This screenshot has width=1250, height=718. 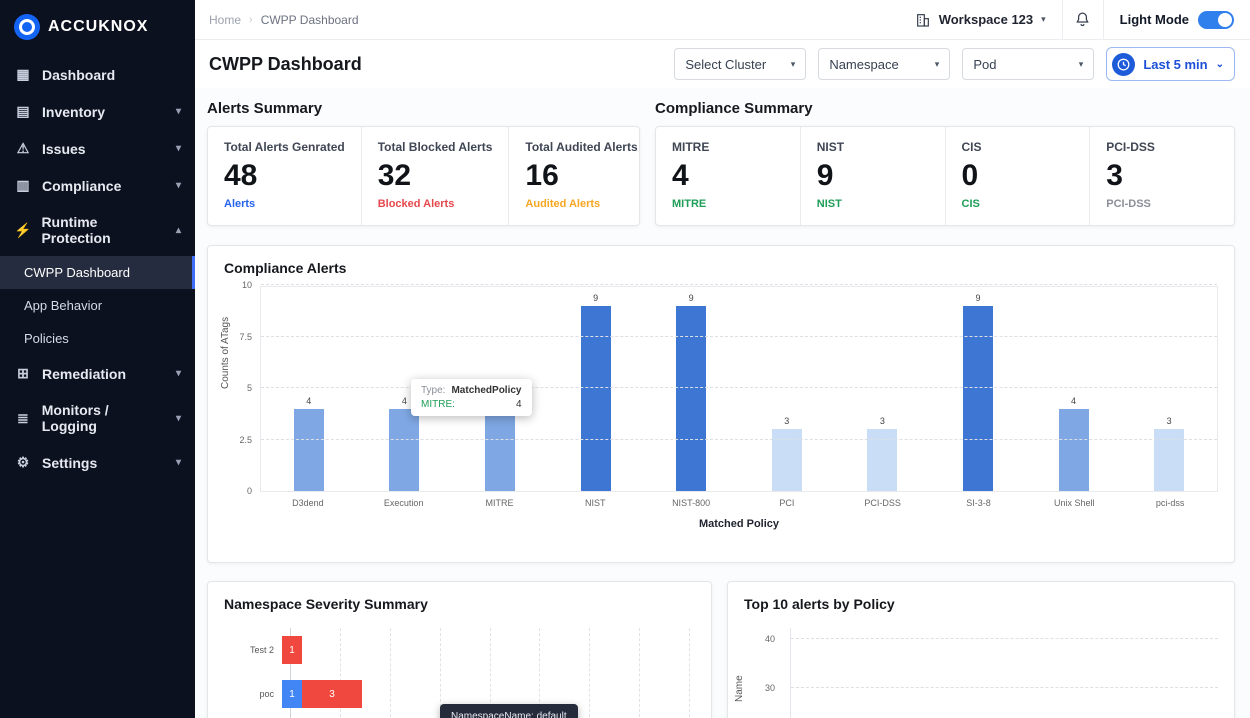 What do you see at coordinates (74, 111) in the screenshot?
I see `sidebar-item-label: Inventory` at bounding box center [74, 111].